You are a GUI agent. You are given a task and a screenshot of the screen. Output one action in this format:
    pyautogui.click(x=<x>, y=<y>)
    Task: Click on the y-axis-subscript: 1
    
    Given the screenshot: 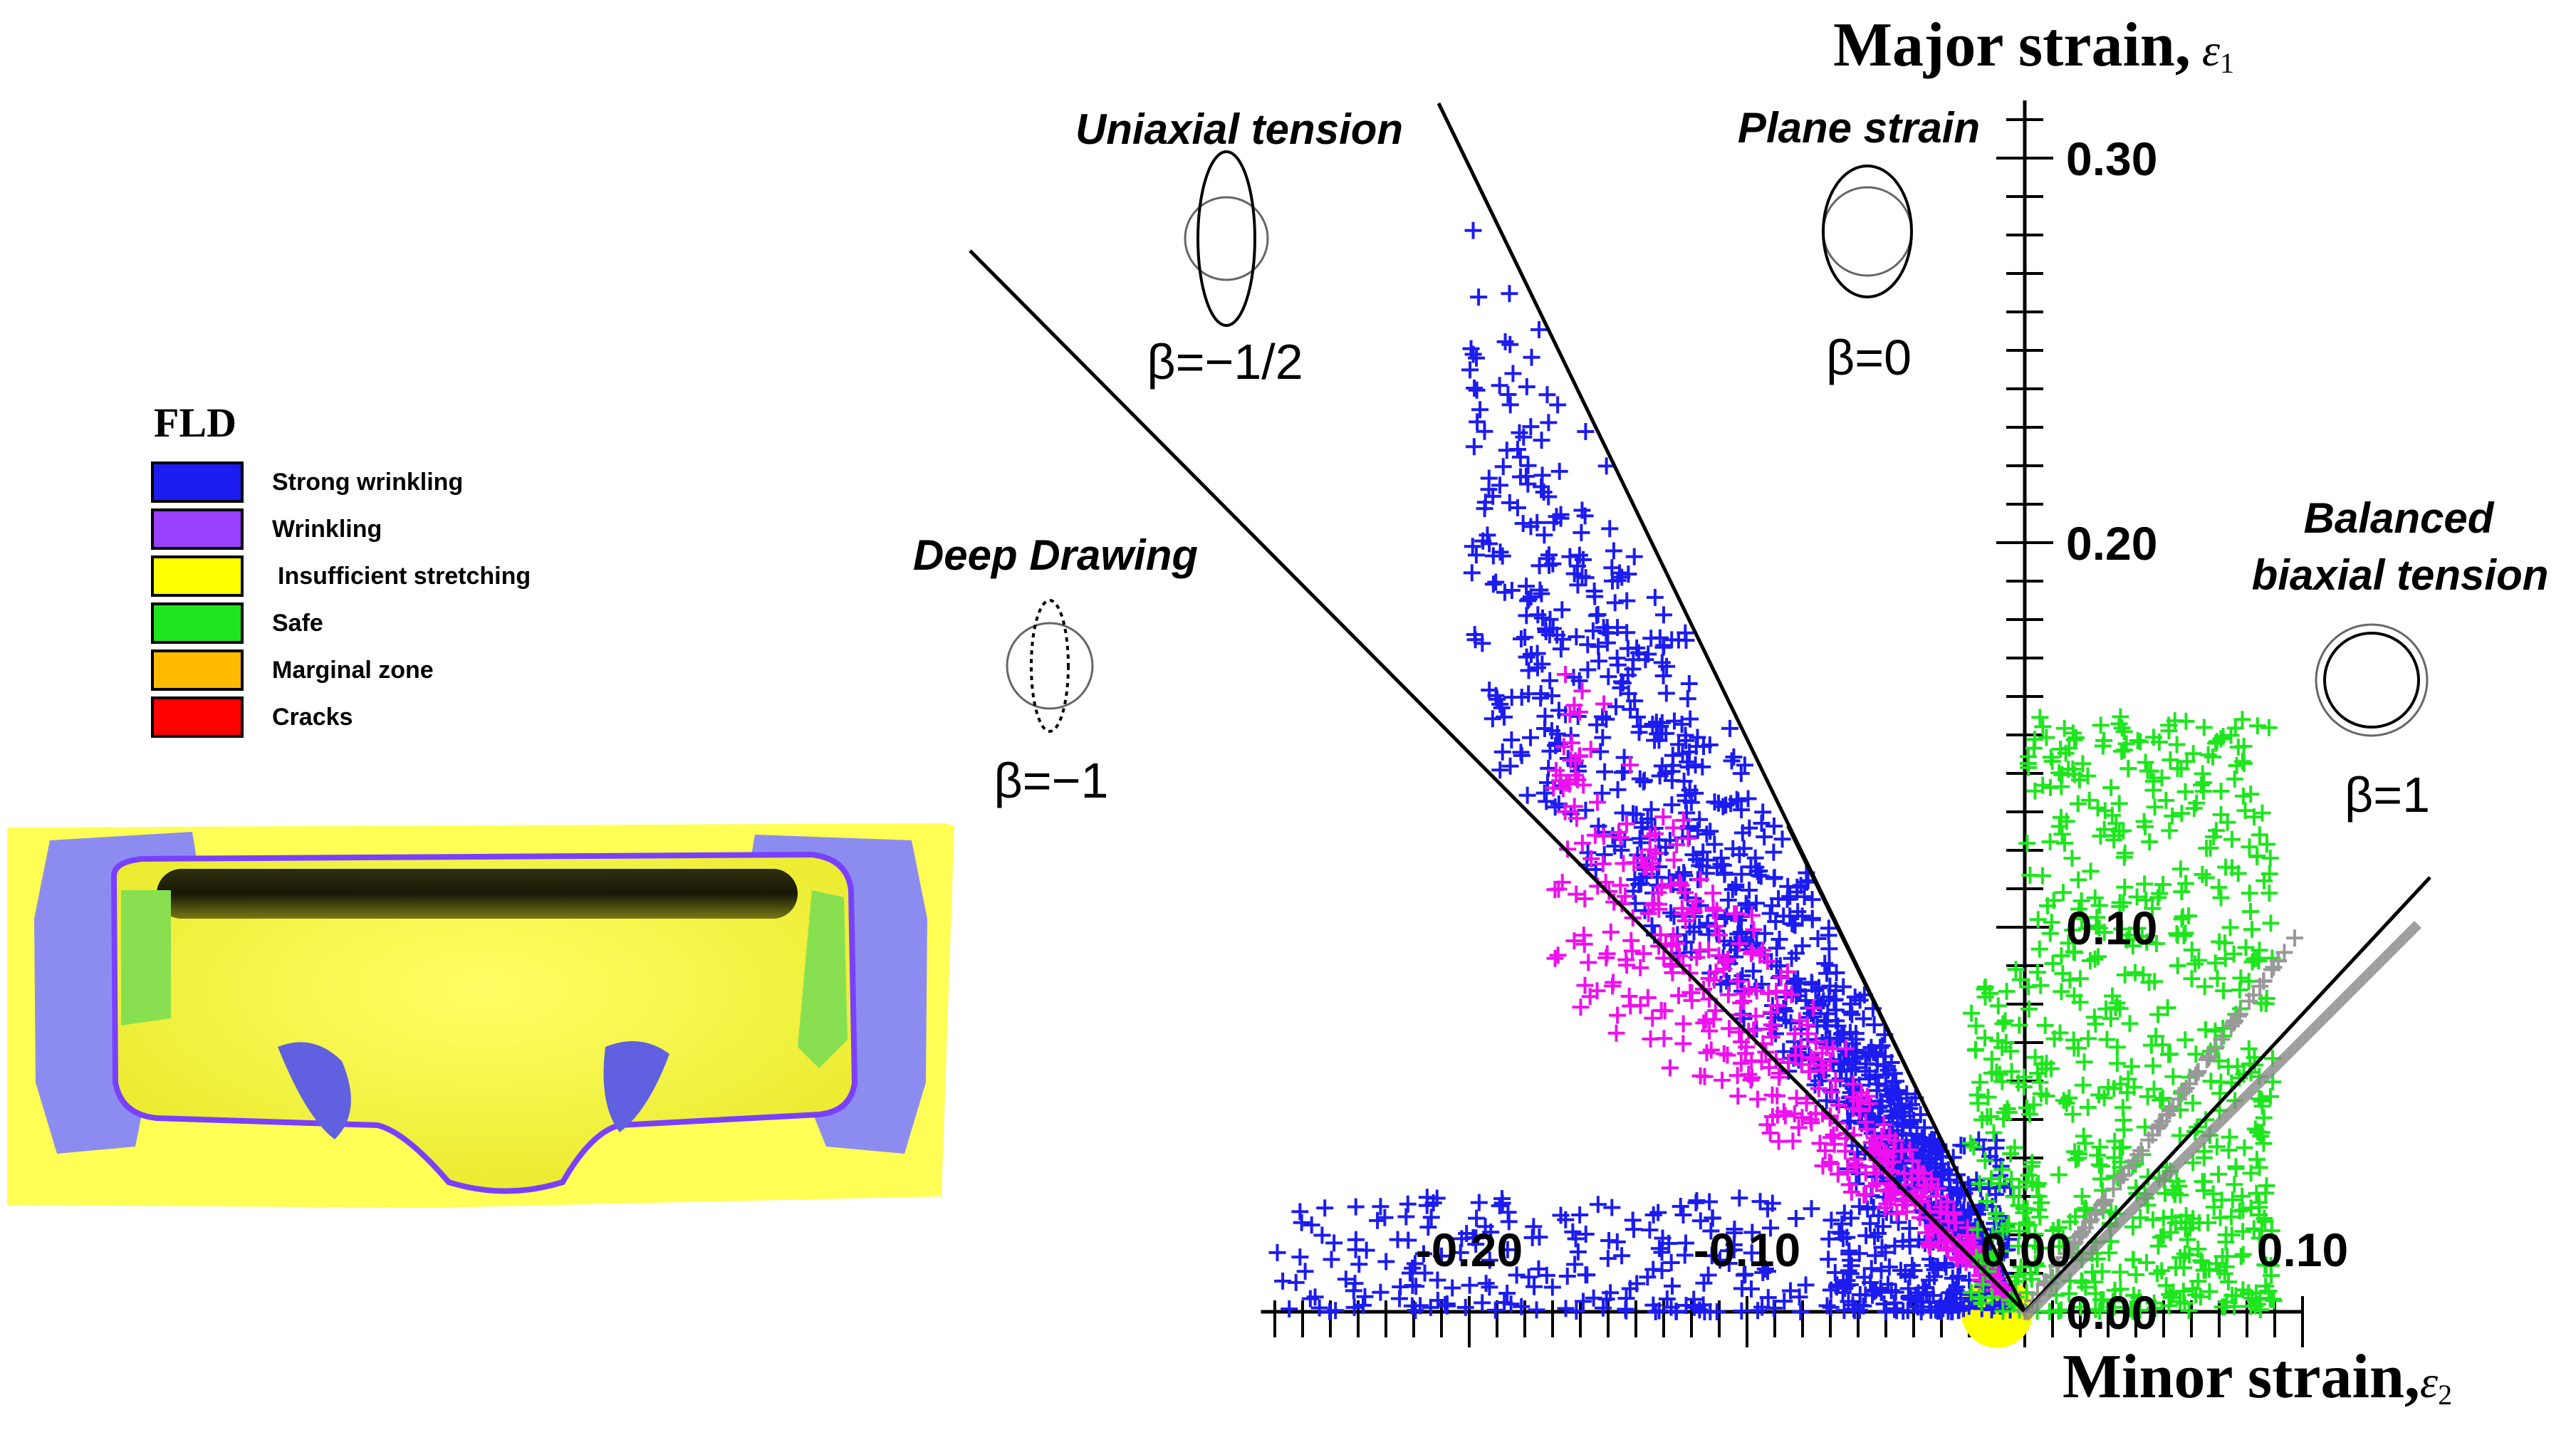 What is the action you would take?
    pyautogui.click(x=2227, y=63)
    